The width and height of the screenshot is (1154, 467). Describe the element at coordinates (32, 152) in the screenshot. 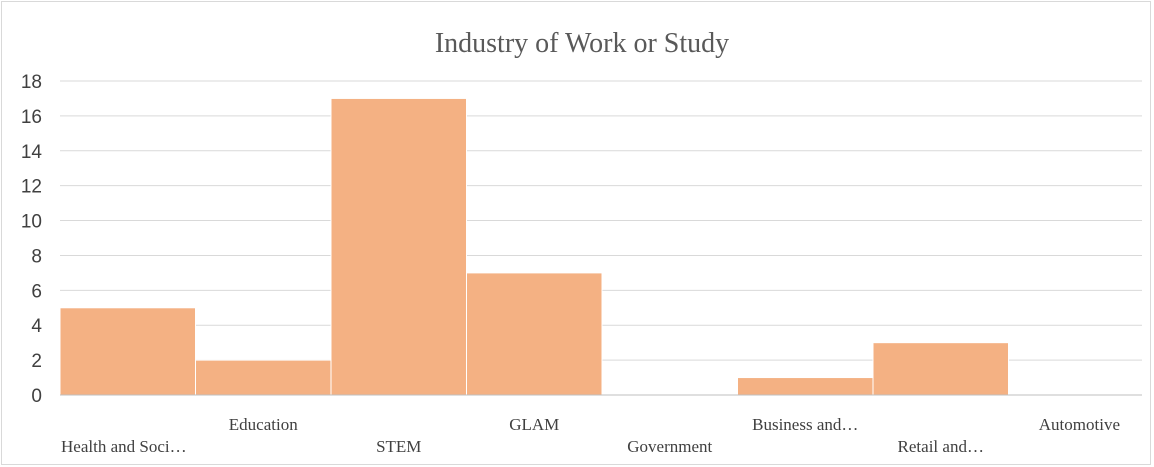

I see `y-tick-label: 14` at that location.